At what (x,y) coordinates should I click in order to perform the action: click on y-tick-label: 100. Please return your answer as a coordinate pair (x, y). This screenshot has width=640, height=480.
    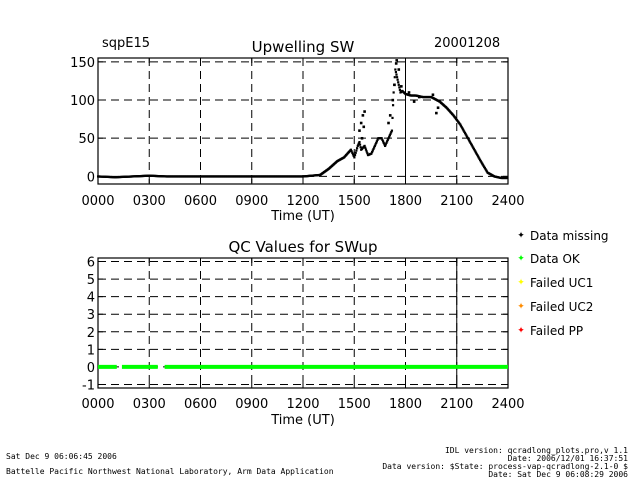
    Looking at the image, I should click on (82, 101).